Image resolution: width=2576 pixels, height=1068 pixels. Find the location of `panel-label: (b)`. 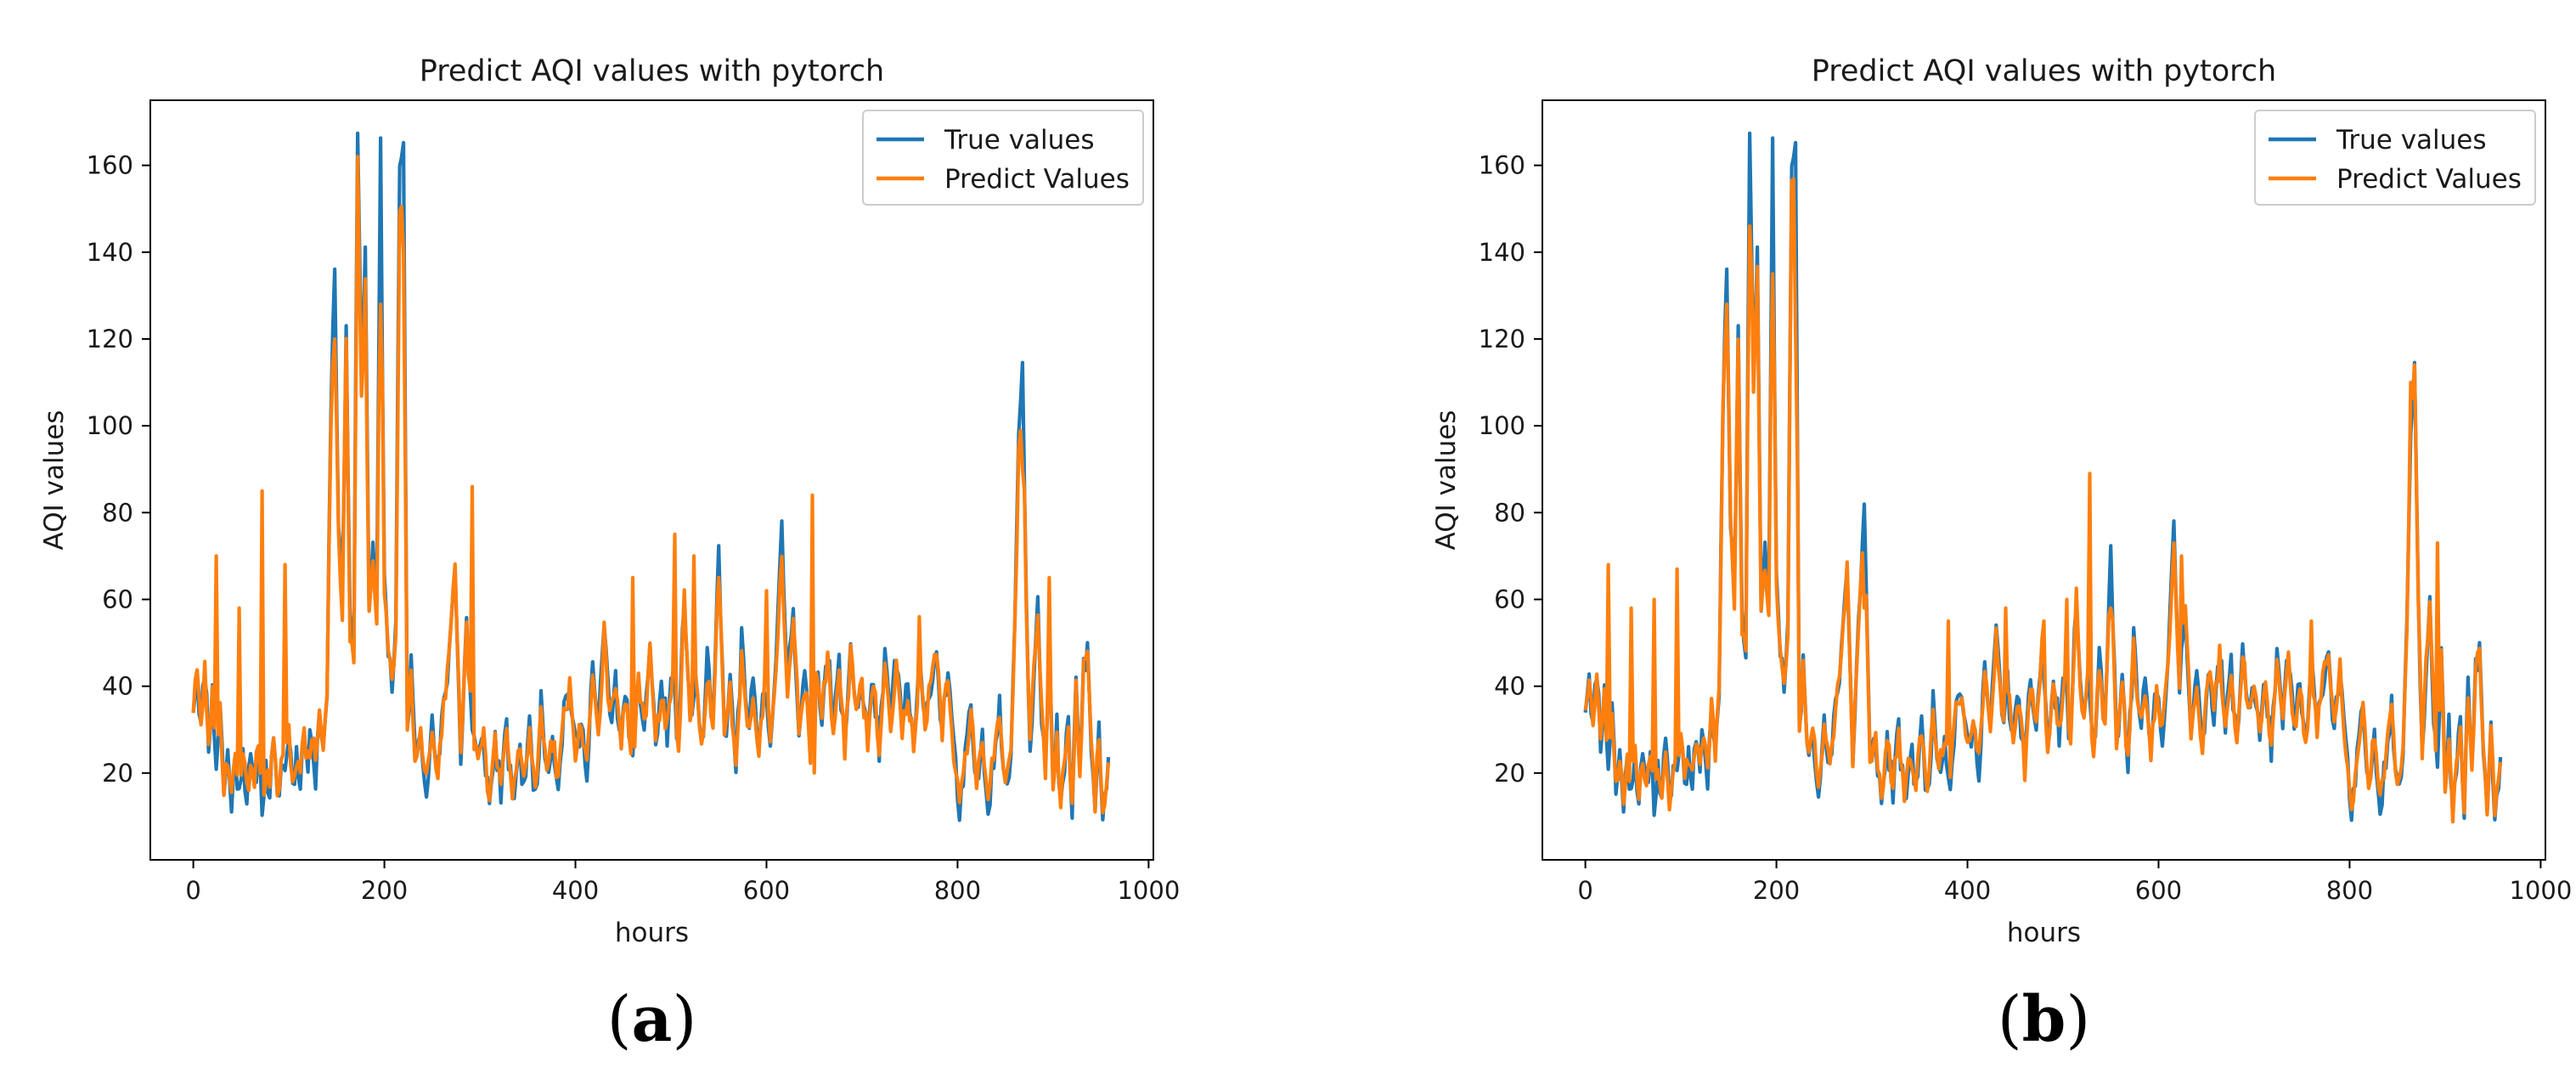

panel-label: (b) is located at coordinates (2044, 1019).